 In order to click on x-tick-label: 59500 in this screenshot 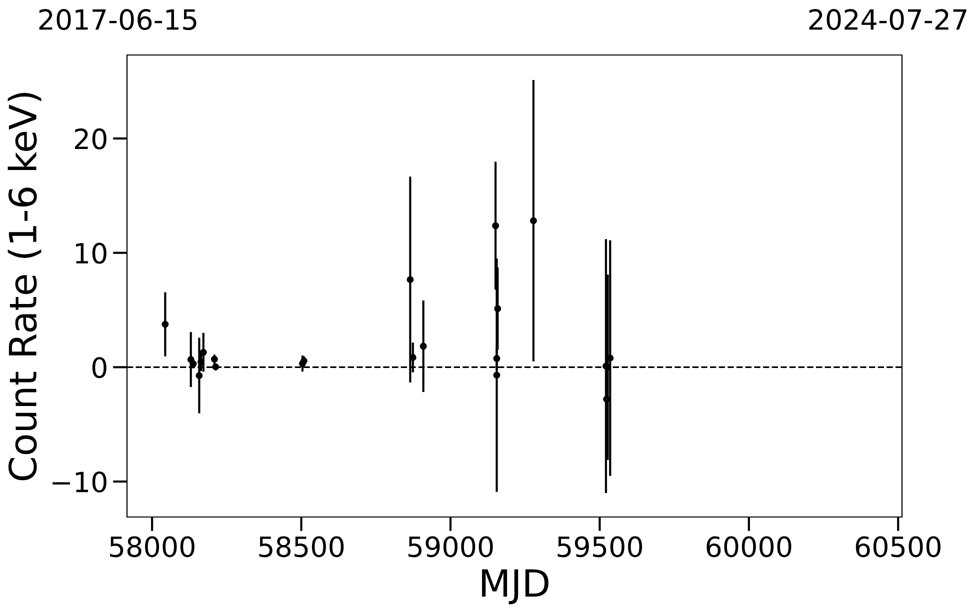, I will do `click(600, 547)`.